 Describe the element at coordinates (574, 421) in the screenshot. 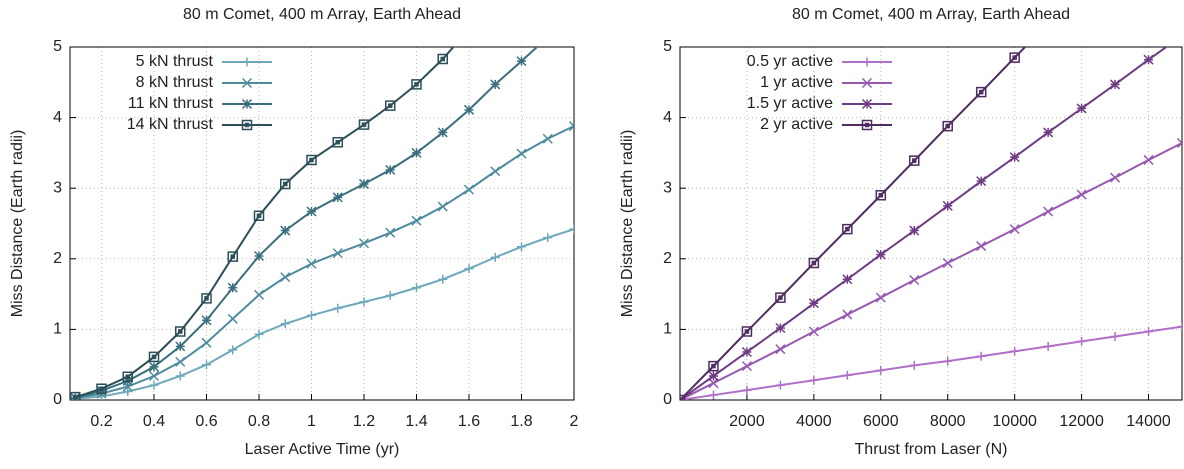

I see `x-tick-label: 2` at that location.